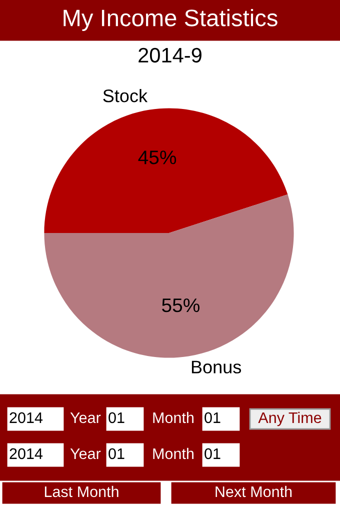  Describe the element at coordinates (181, 305) in the screenshot. I see `data-label: 55%` at that location.